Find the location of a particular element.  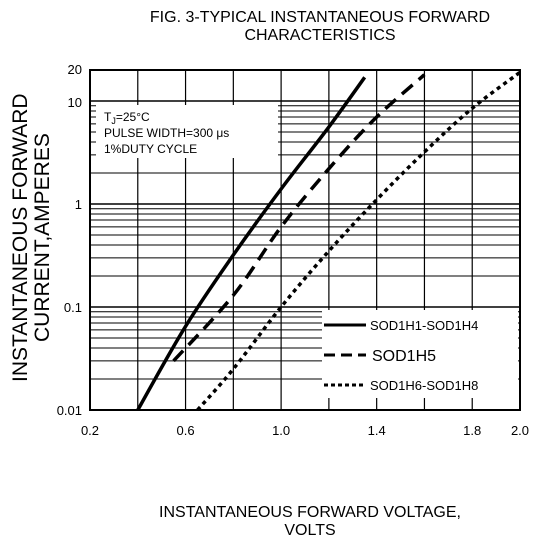

y-tick-label: 0.01 is located at coordinates (69, 410).